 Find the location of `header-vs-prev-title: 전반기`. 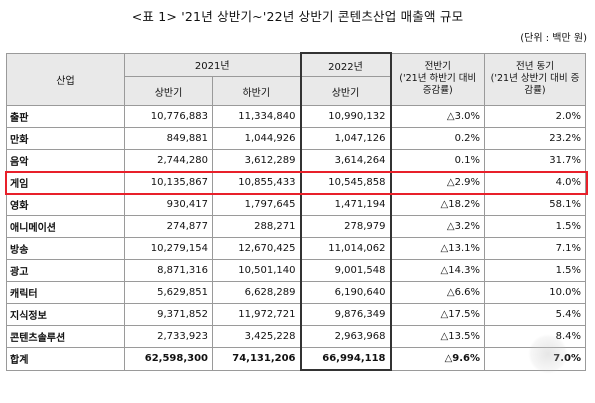

header-vs-prev-title: 전반기 is located at coordinates (437, 66).